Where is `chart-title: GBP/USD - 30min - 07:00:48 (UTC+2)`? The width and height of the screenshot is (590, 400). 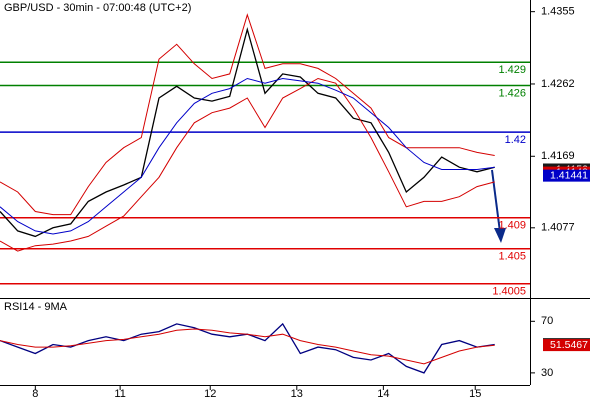
chart-title: GBP/USD - 30min - 07:00:48 (UTC+2) is located at coordinates (97, 8).